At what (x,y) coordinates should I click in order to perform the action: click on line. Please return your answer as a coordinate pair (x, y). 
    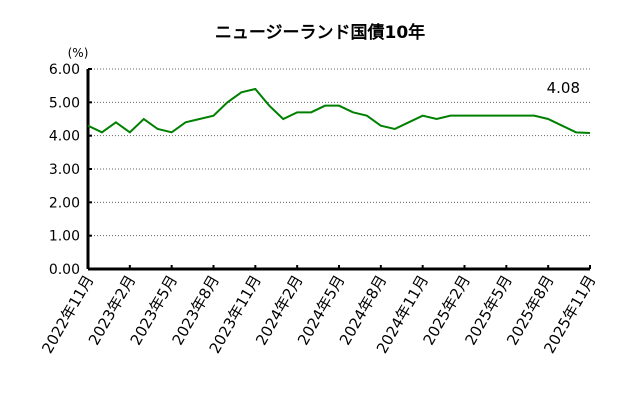
    Looking at the image, I should click on (339, 110).